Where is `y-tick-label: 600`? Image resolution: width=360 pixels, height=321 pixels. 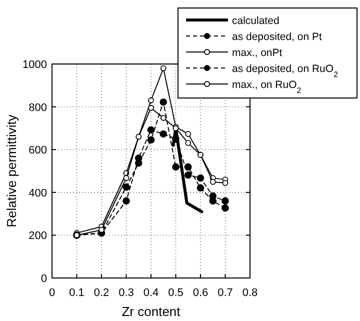 y-tick-label: 600 is located at coordinates (37, 150).